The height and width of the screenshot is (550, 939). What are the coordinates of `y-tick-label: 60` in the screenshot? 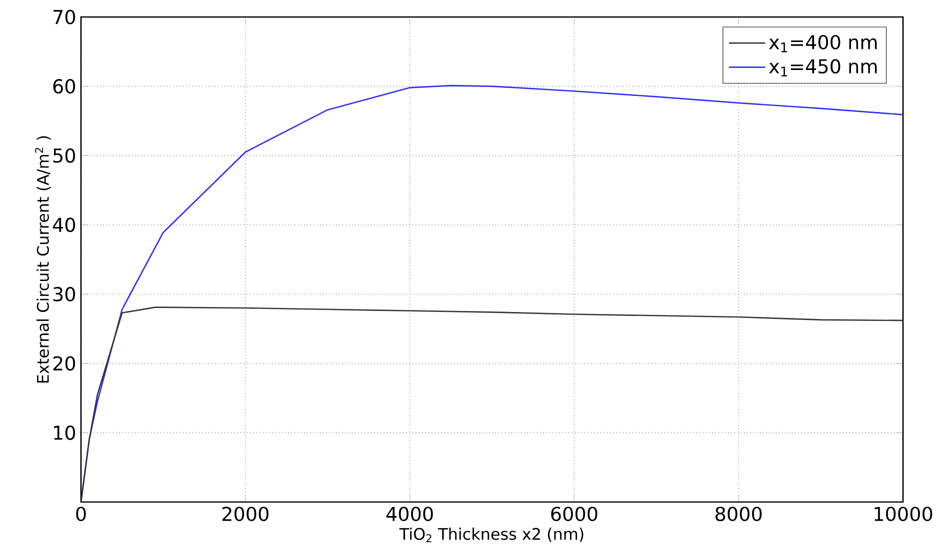 It's located at (64, 86).